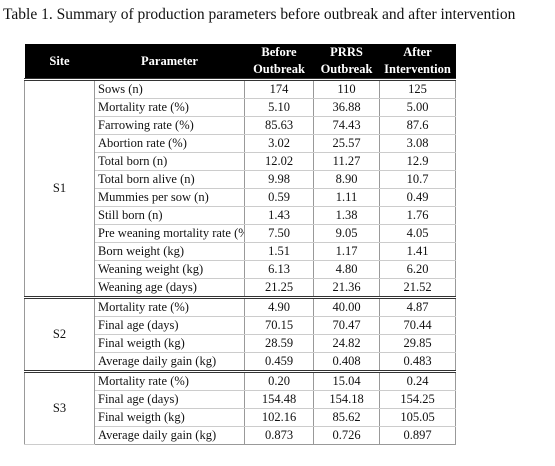 The width and height of the screenshot is (555, 466). I want to click on value-cell-after: 0.483, so click(417, 362).